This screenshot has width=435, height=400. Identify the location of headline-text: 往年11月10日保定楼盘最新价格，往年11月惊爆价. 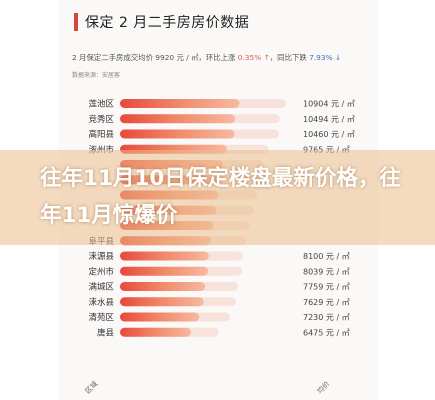
(220, 197).